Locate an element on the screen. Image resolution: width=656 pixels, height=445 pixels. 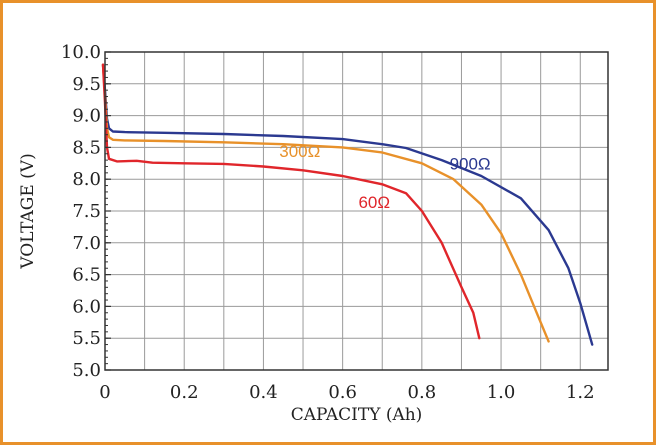
y-tick-label: 9.0 is located at coordinates (86, 116).